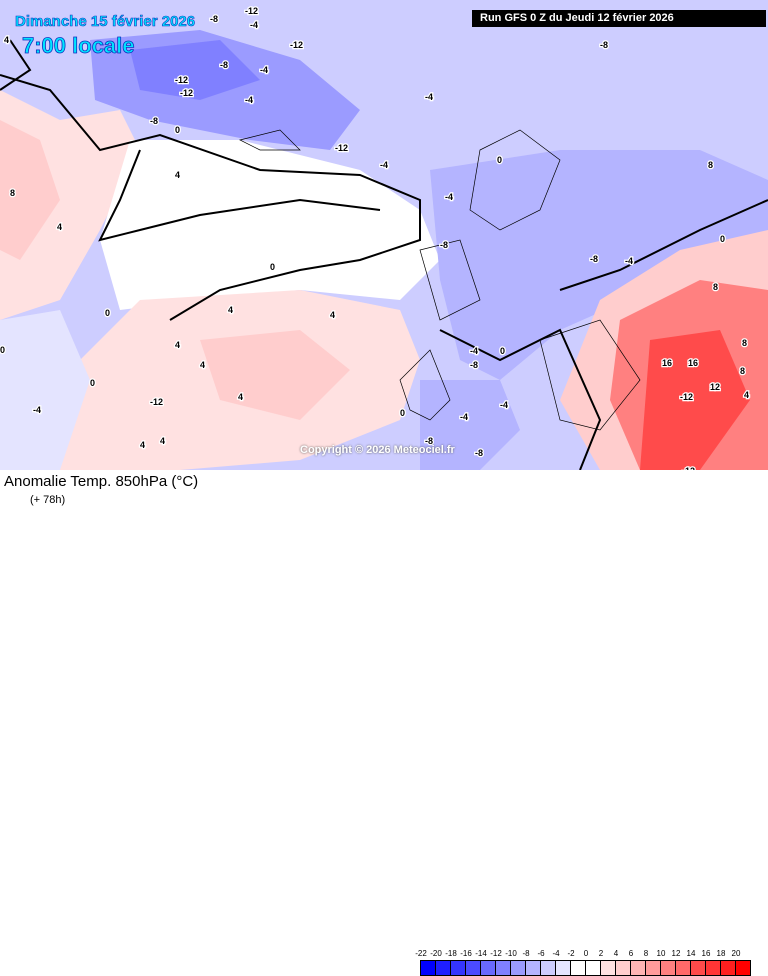  Describe the element at coordinates (421, 953) in the screenshot. I see `legend-tick: -22` at that location.